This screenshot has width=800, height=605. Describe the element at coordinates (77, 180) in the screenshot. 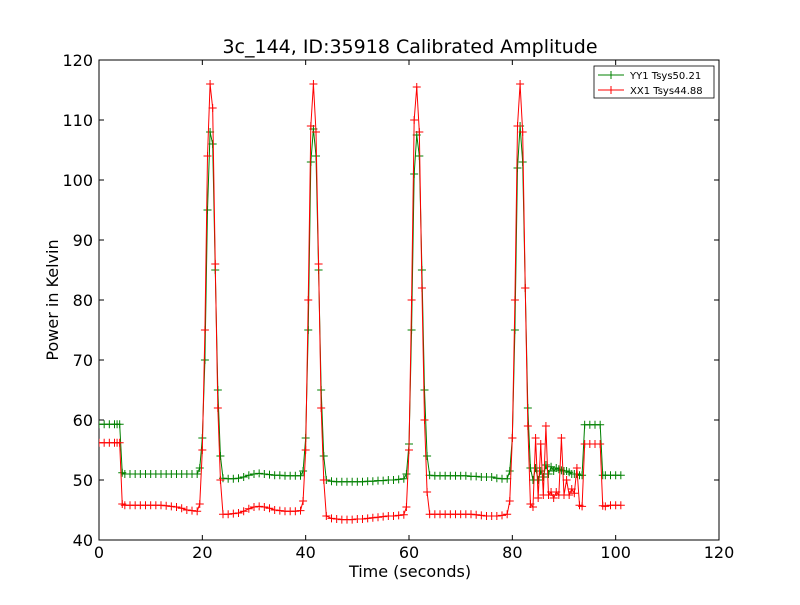

I see `y-tick-label: 100` at that location.